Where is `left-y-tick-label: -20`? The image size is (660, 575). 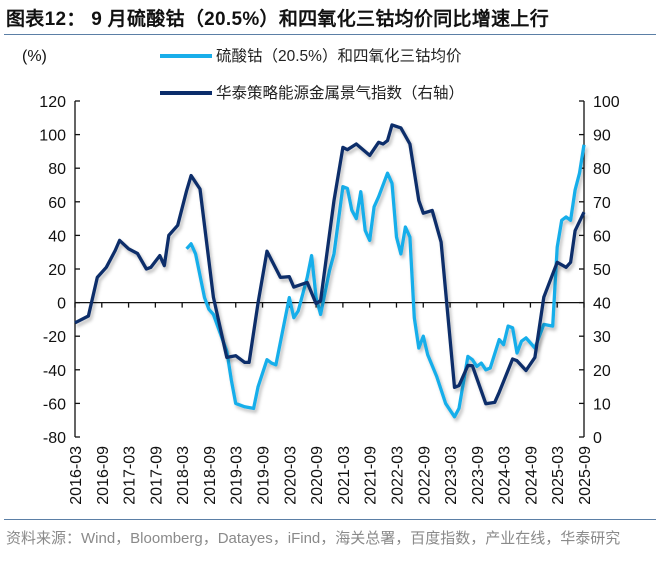
left-y-tick-label: -20 is located at coordinates (54, 337).